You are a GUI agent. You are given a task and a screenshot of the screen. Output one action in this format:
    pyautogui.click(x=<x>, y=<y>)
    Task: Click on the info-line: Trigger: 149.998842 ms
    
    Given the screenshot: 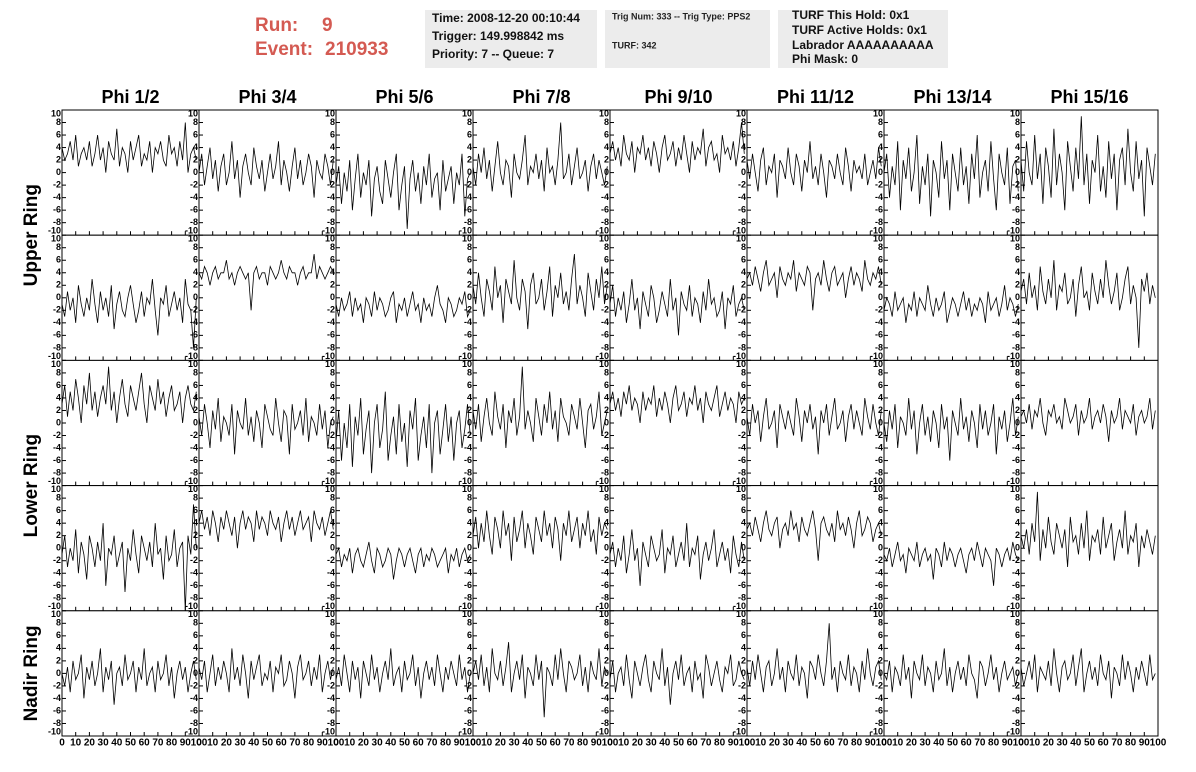 What is the action you would take?
    pyautogui.click(x=498, y=36)
    